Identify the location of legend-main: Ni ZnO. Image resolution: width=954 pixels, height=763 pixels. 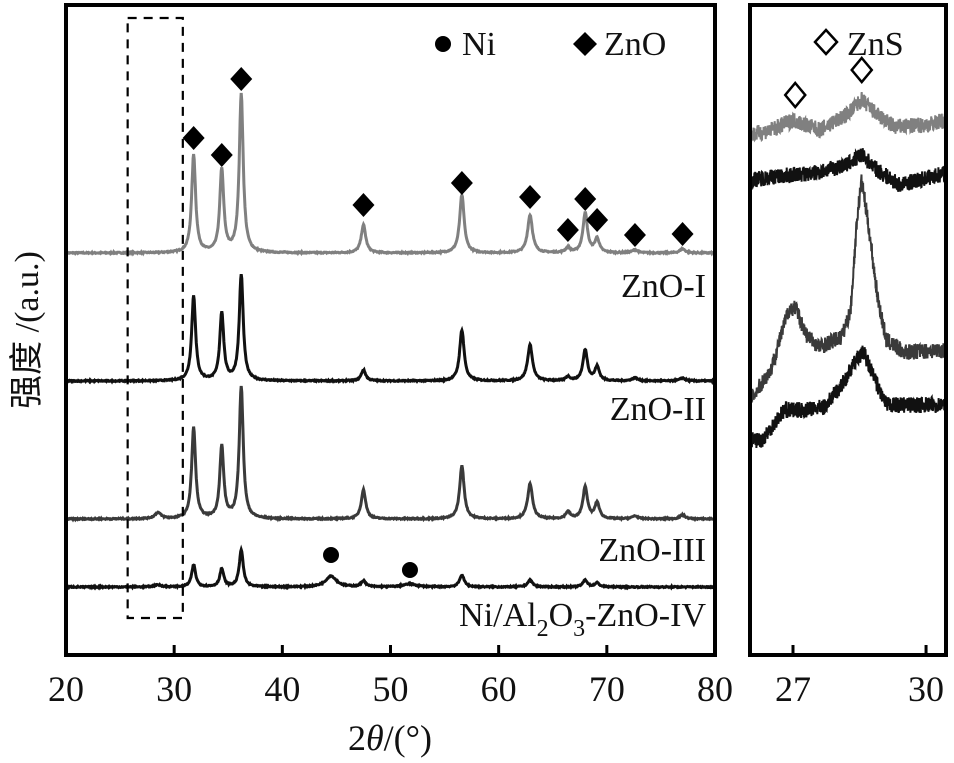
(550, 44).